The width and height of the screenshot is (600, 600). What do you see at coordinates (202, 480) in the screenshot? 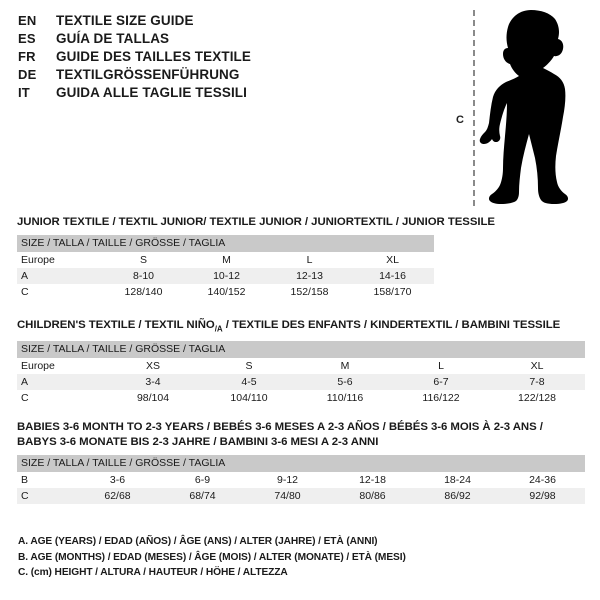
I see `cell: 6-9` at bounding box center [202, 480].